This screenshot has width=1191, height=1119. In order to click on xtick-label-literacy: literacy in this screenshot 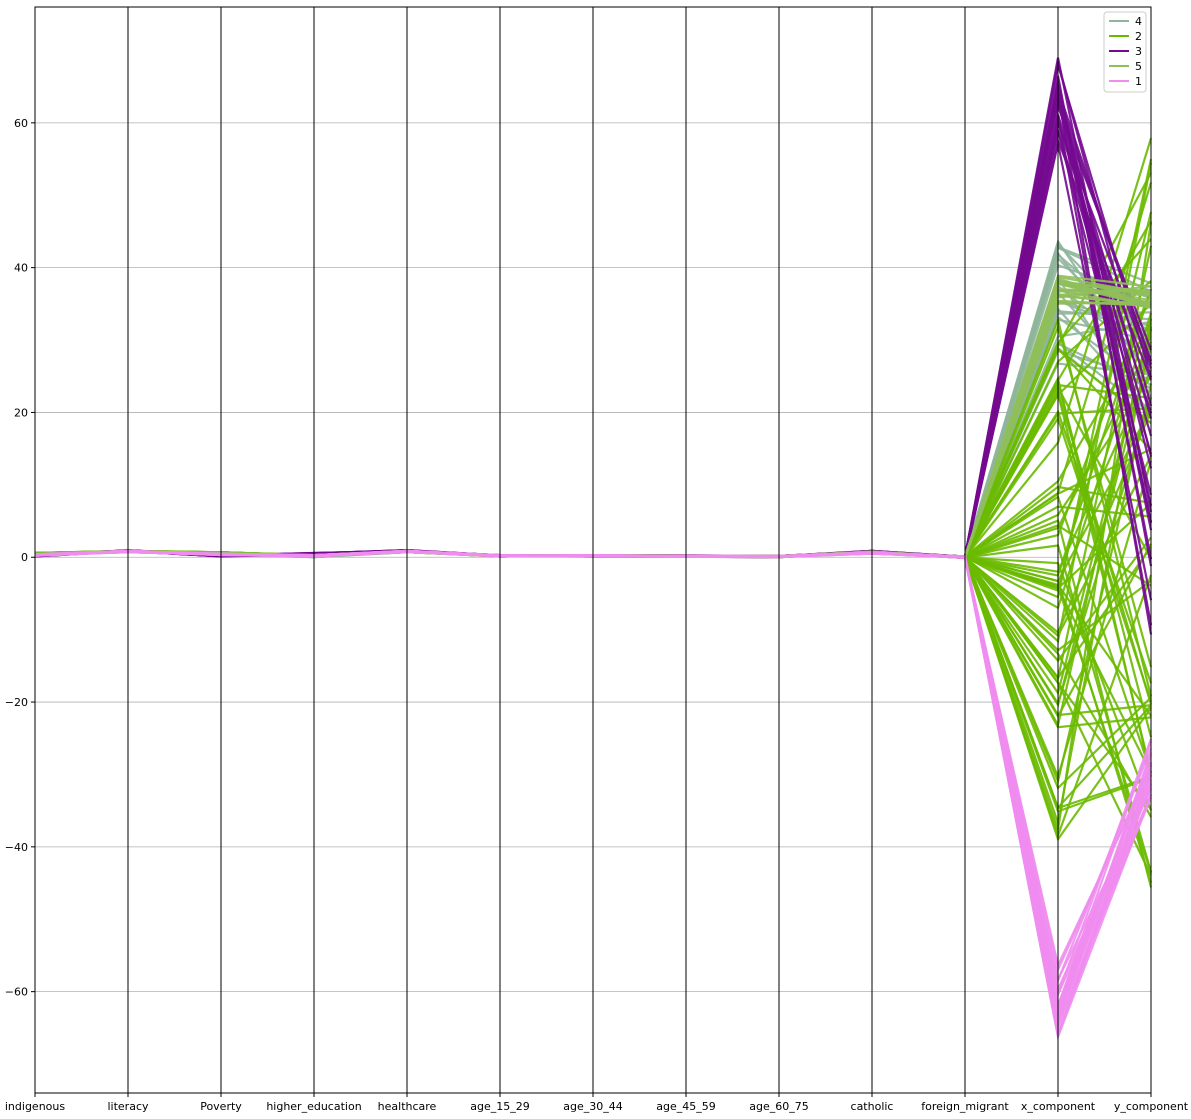, I will do `click(128, 1106)`.